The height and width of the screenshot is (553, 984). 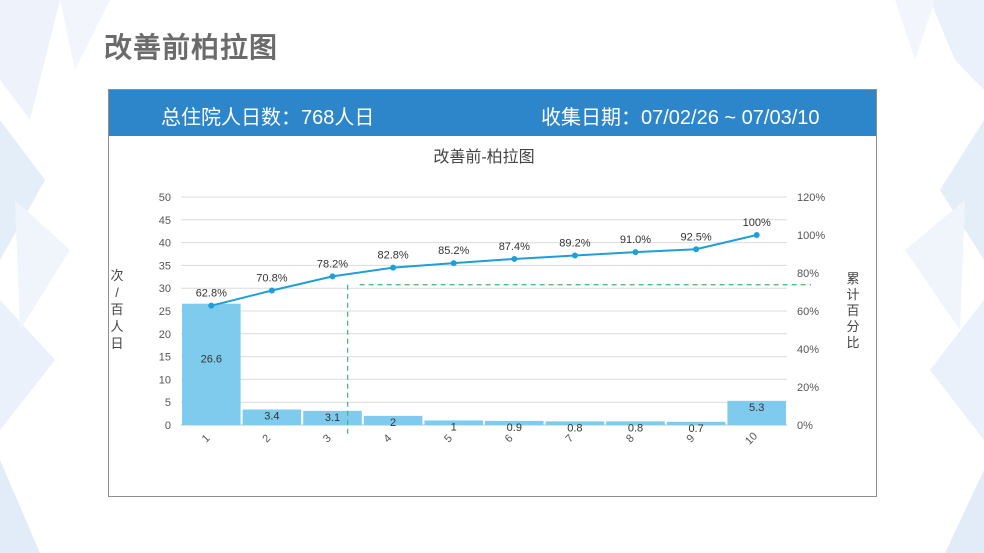 What do you see at coordinates (211, 294) in the screenshot?
I see `cumulative-data-label: 62.8%` at bounding box center [211, 294].